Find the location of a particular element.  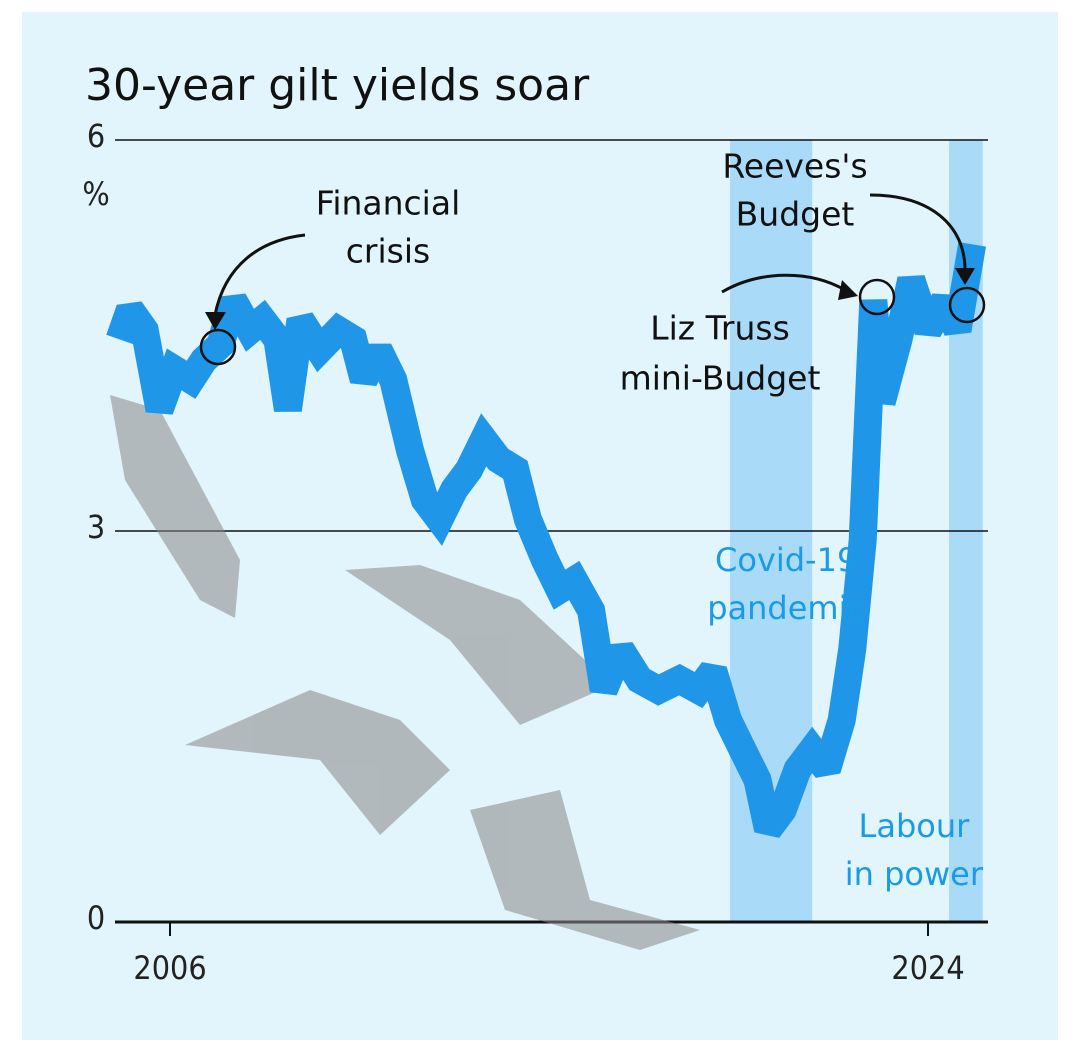

shaded-period-label: in power is located at coordinates (914, 874).